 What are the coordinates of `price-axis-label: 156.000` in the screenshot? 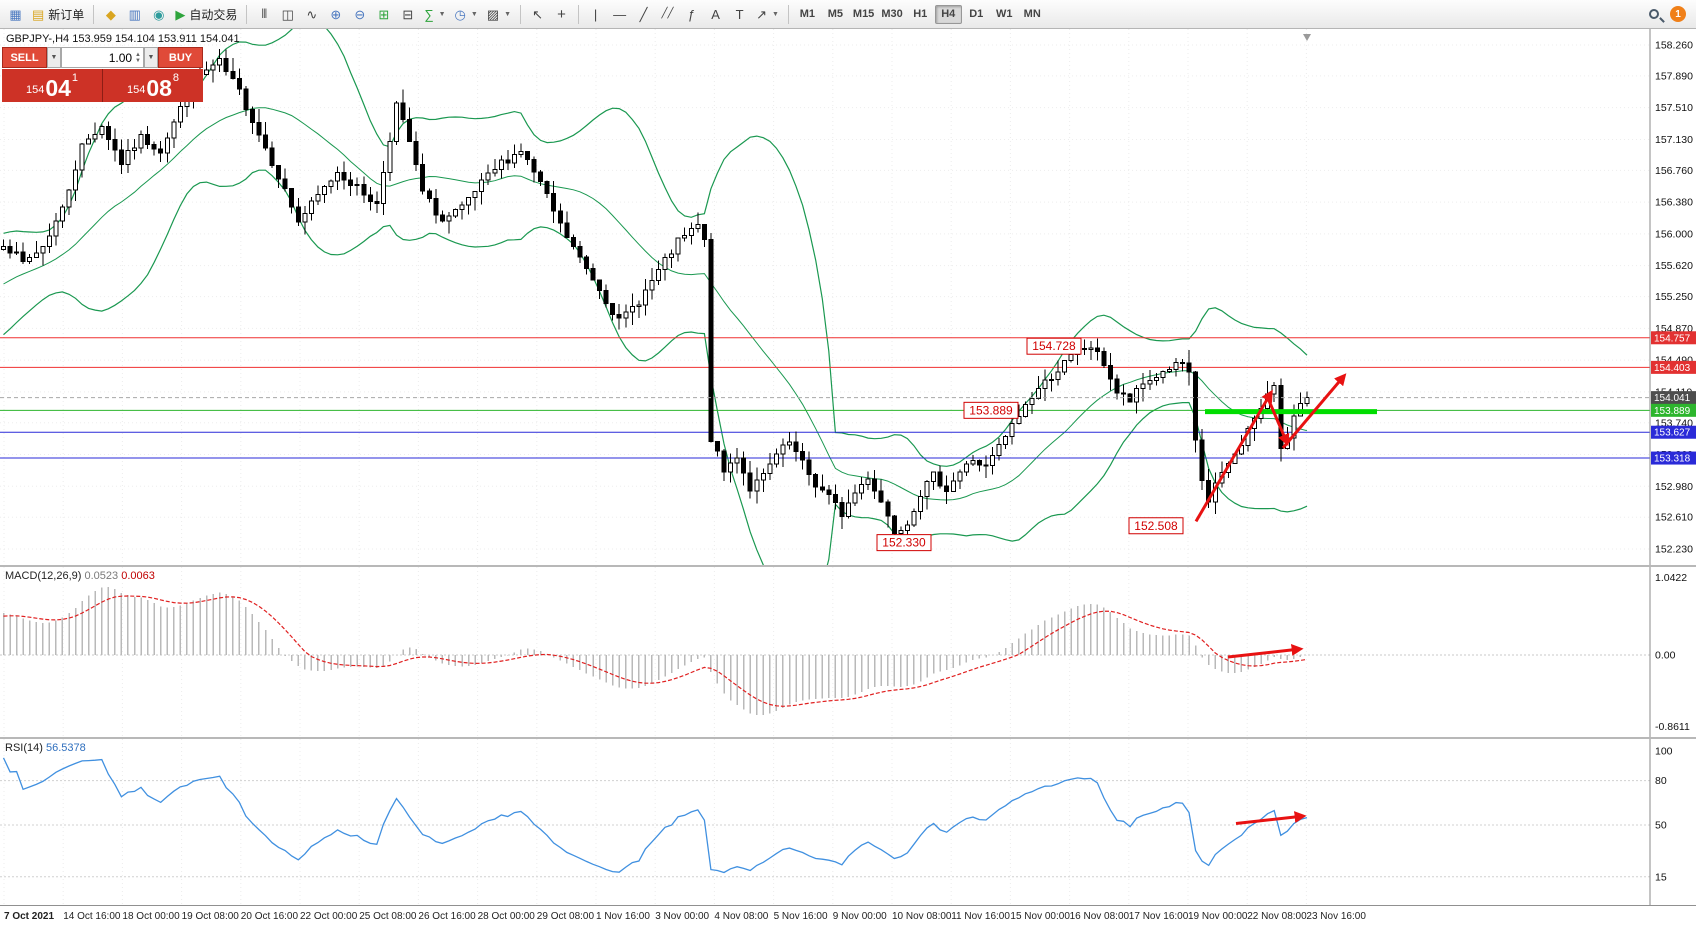 It's located at (1674, 234).